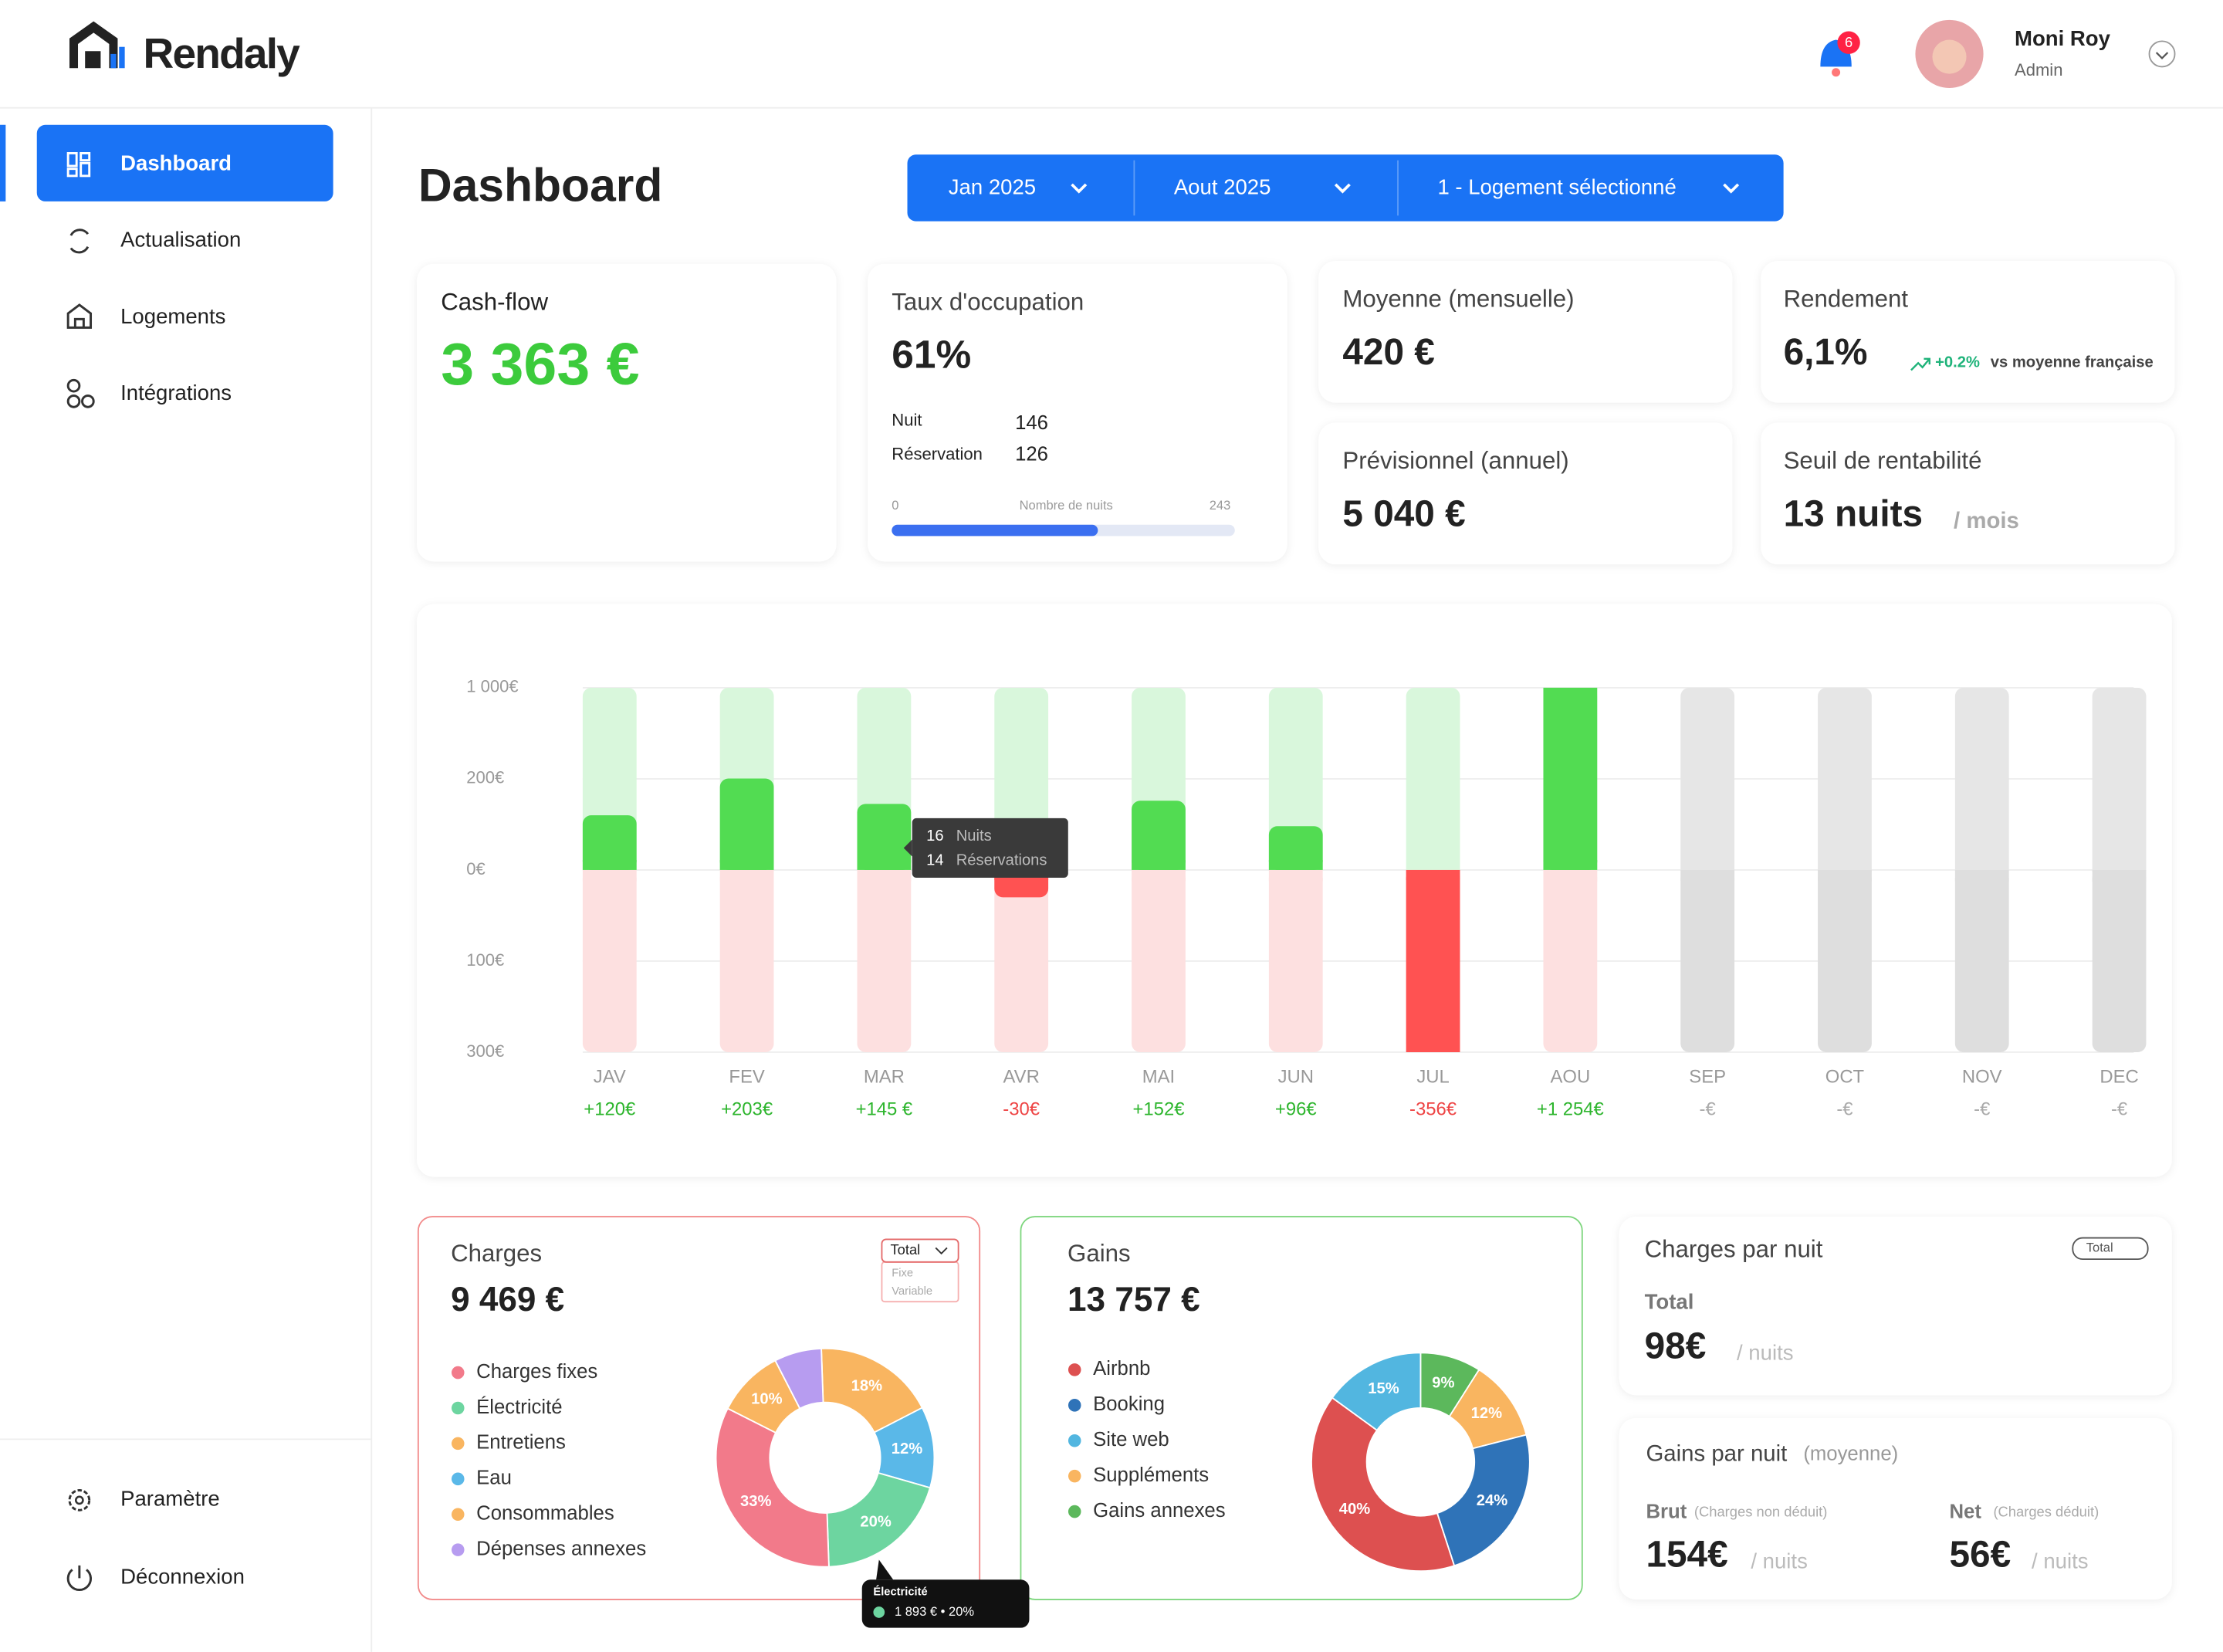 This screenshot has width=2223, height=1652. I want to click on card-value: 5 040 €, so click(1403, 514).